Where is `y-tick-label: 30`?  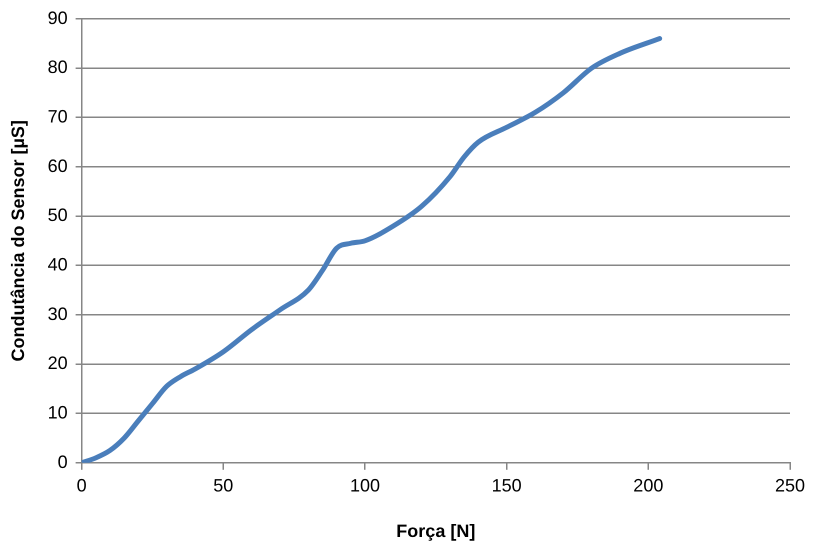
y-tick-label: 30 is located at coordinates (58, 314).